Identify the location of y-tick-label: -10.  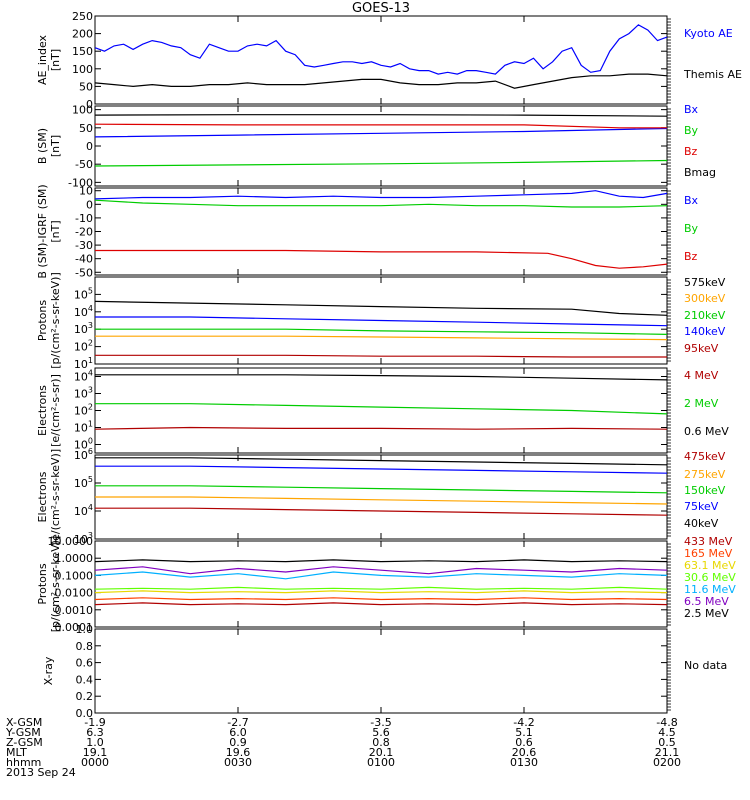
(84, 218).